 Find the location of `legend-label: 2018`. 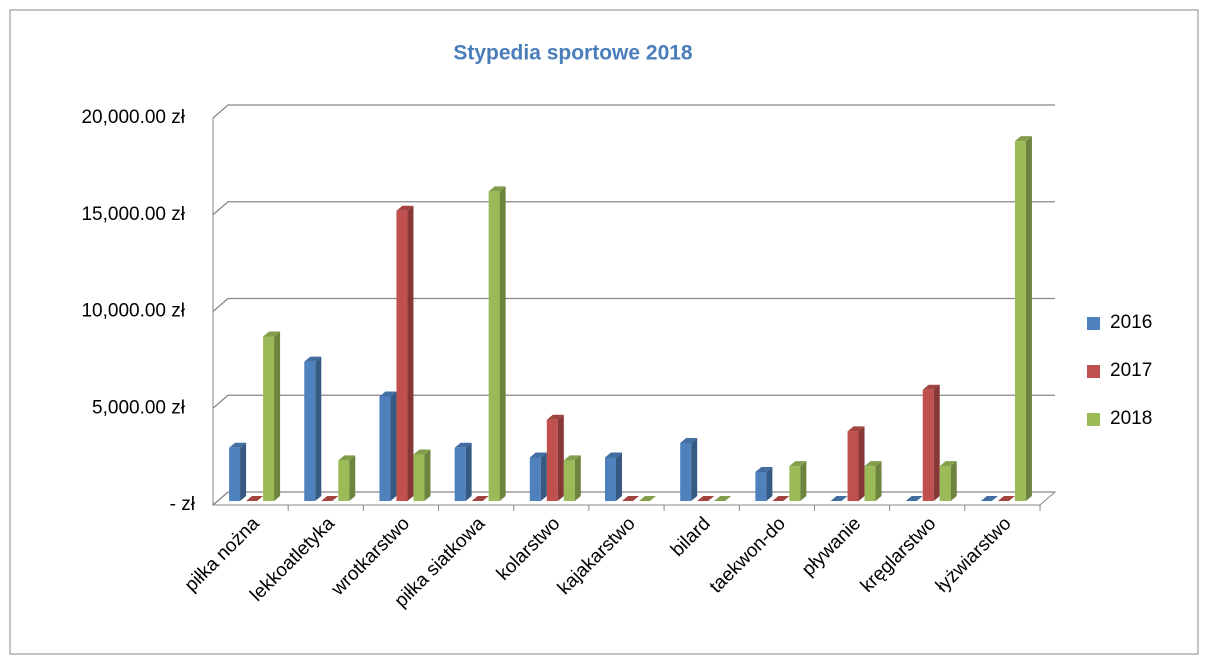

legend-label: 2018 is located at coordinates (1131, 418).